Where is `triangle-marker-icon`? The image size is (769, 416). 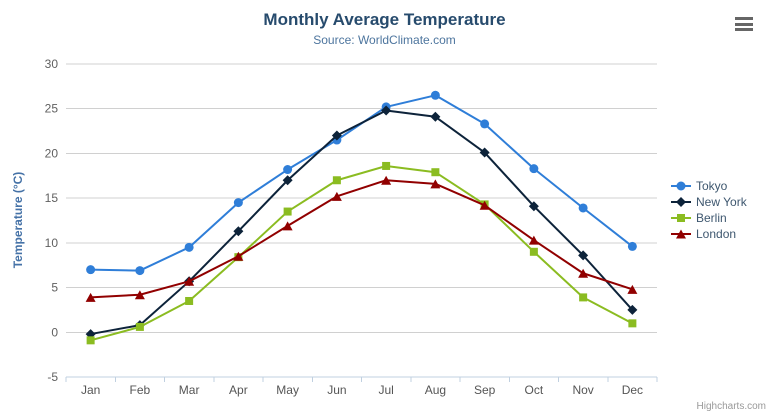
triangle-marker-icon is located at coordinates (681, 234).